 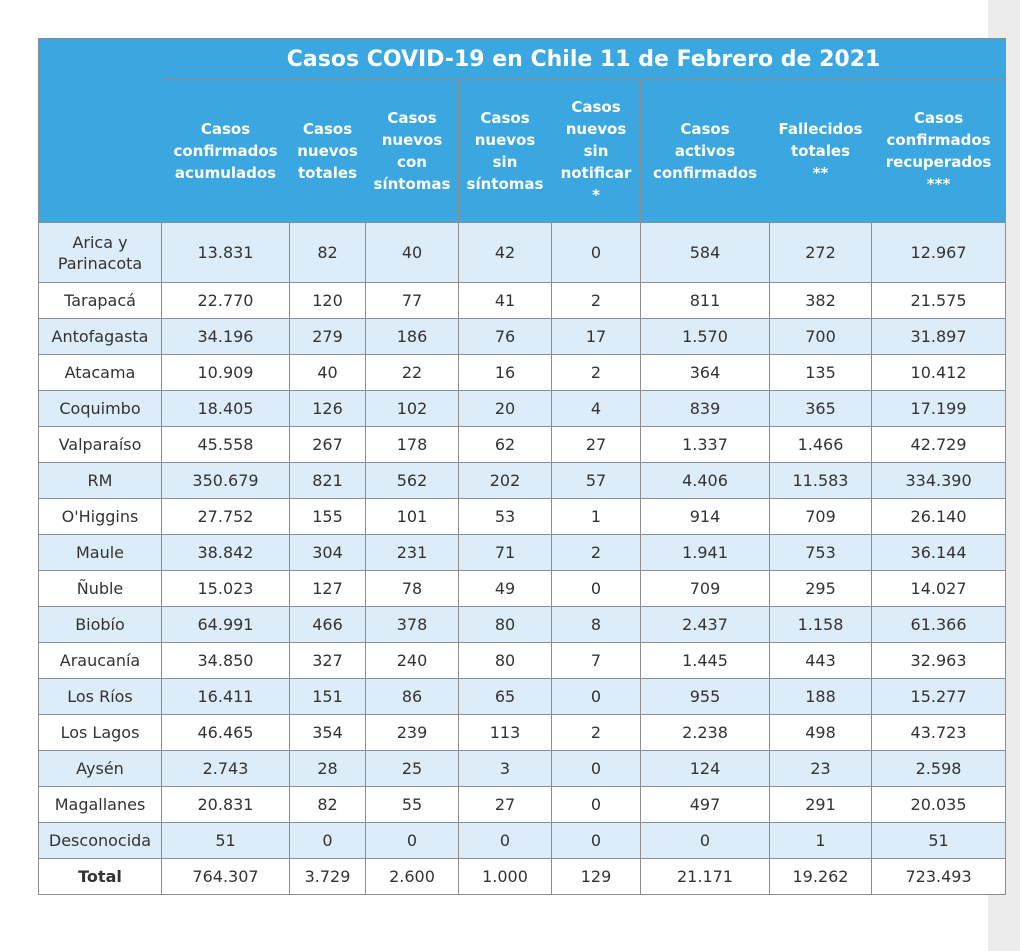 I want to click on value-cell: 188, so click(x=820, y=696).